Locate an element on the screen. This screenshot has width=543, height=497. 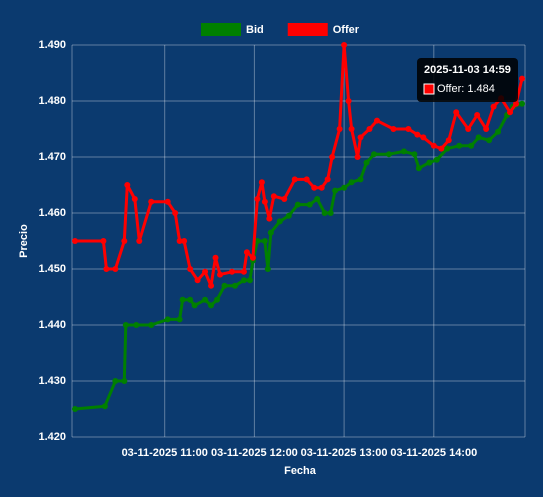
y-tick-label: 1.430 is located at coordinates (52, 381).